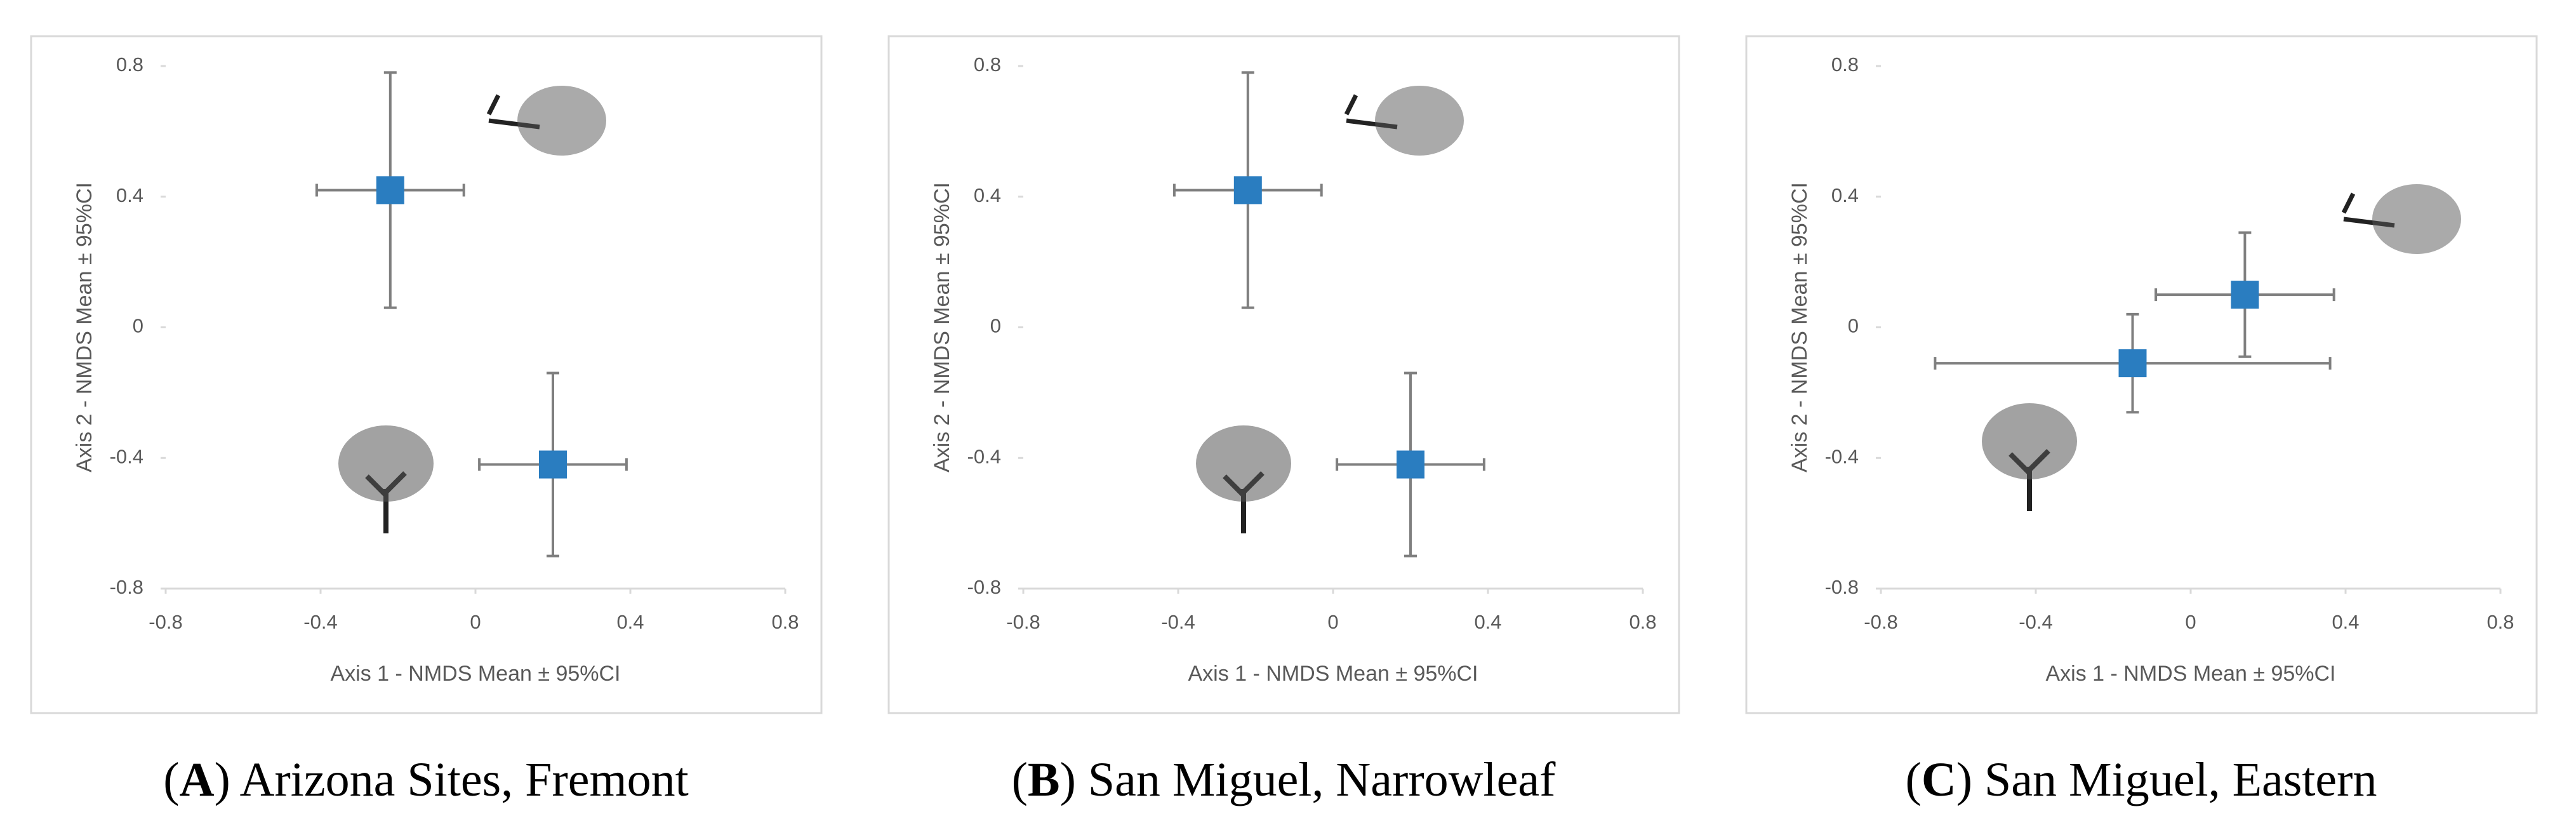  What do you see at coordinates (1044, 780) in the screenshot?
I see `caption-part: B` at bounding box center [1044, 780].